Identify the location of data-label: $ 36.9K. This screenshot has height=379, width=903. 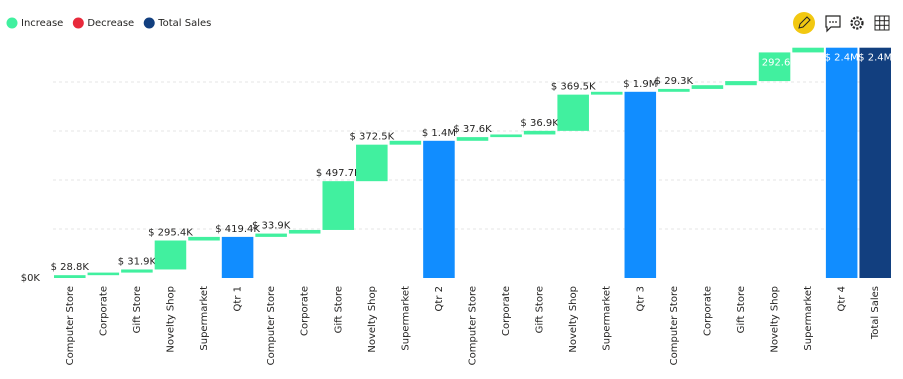
(539, 123).